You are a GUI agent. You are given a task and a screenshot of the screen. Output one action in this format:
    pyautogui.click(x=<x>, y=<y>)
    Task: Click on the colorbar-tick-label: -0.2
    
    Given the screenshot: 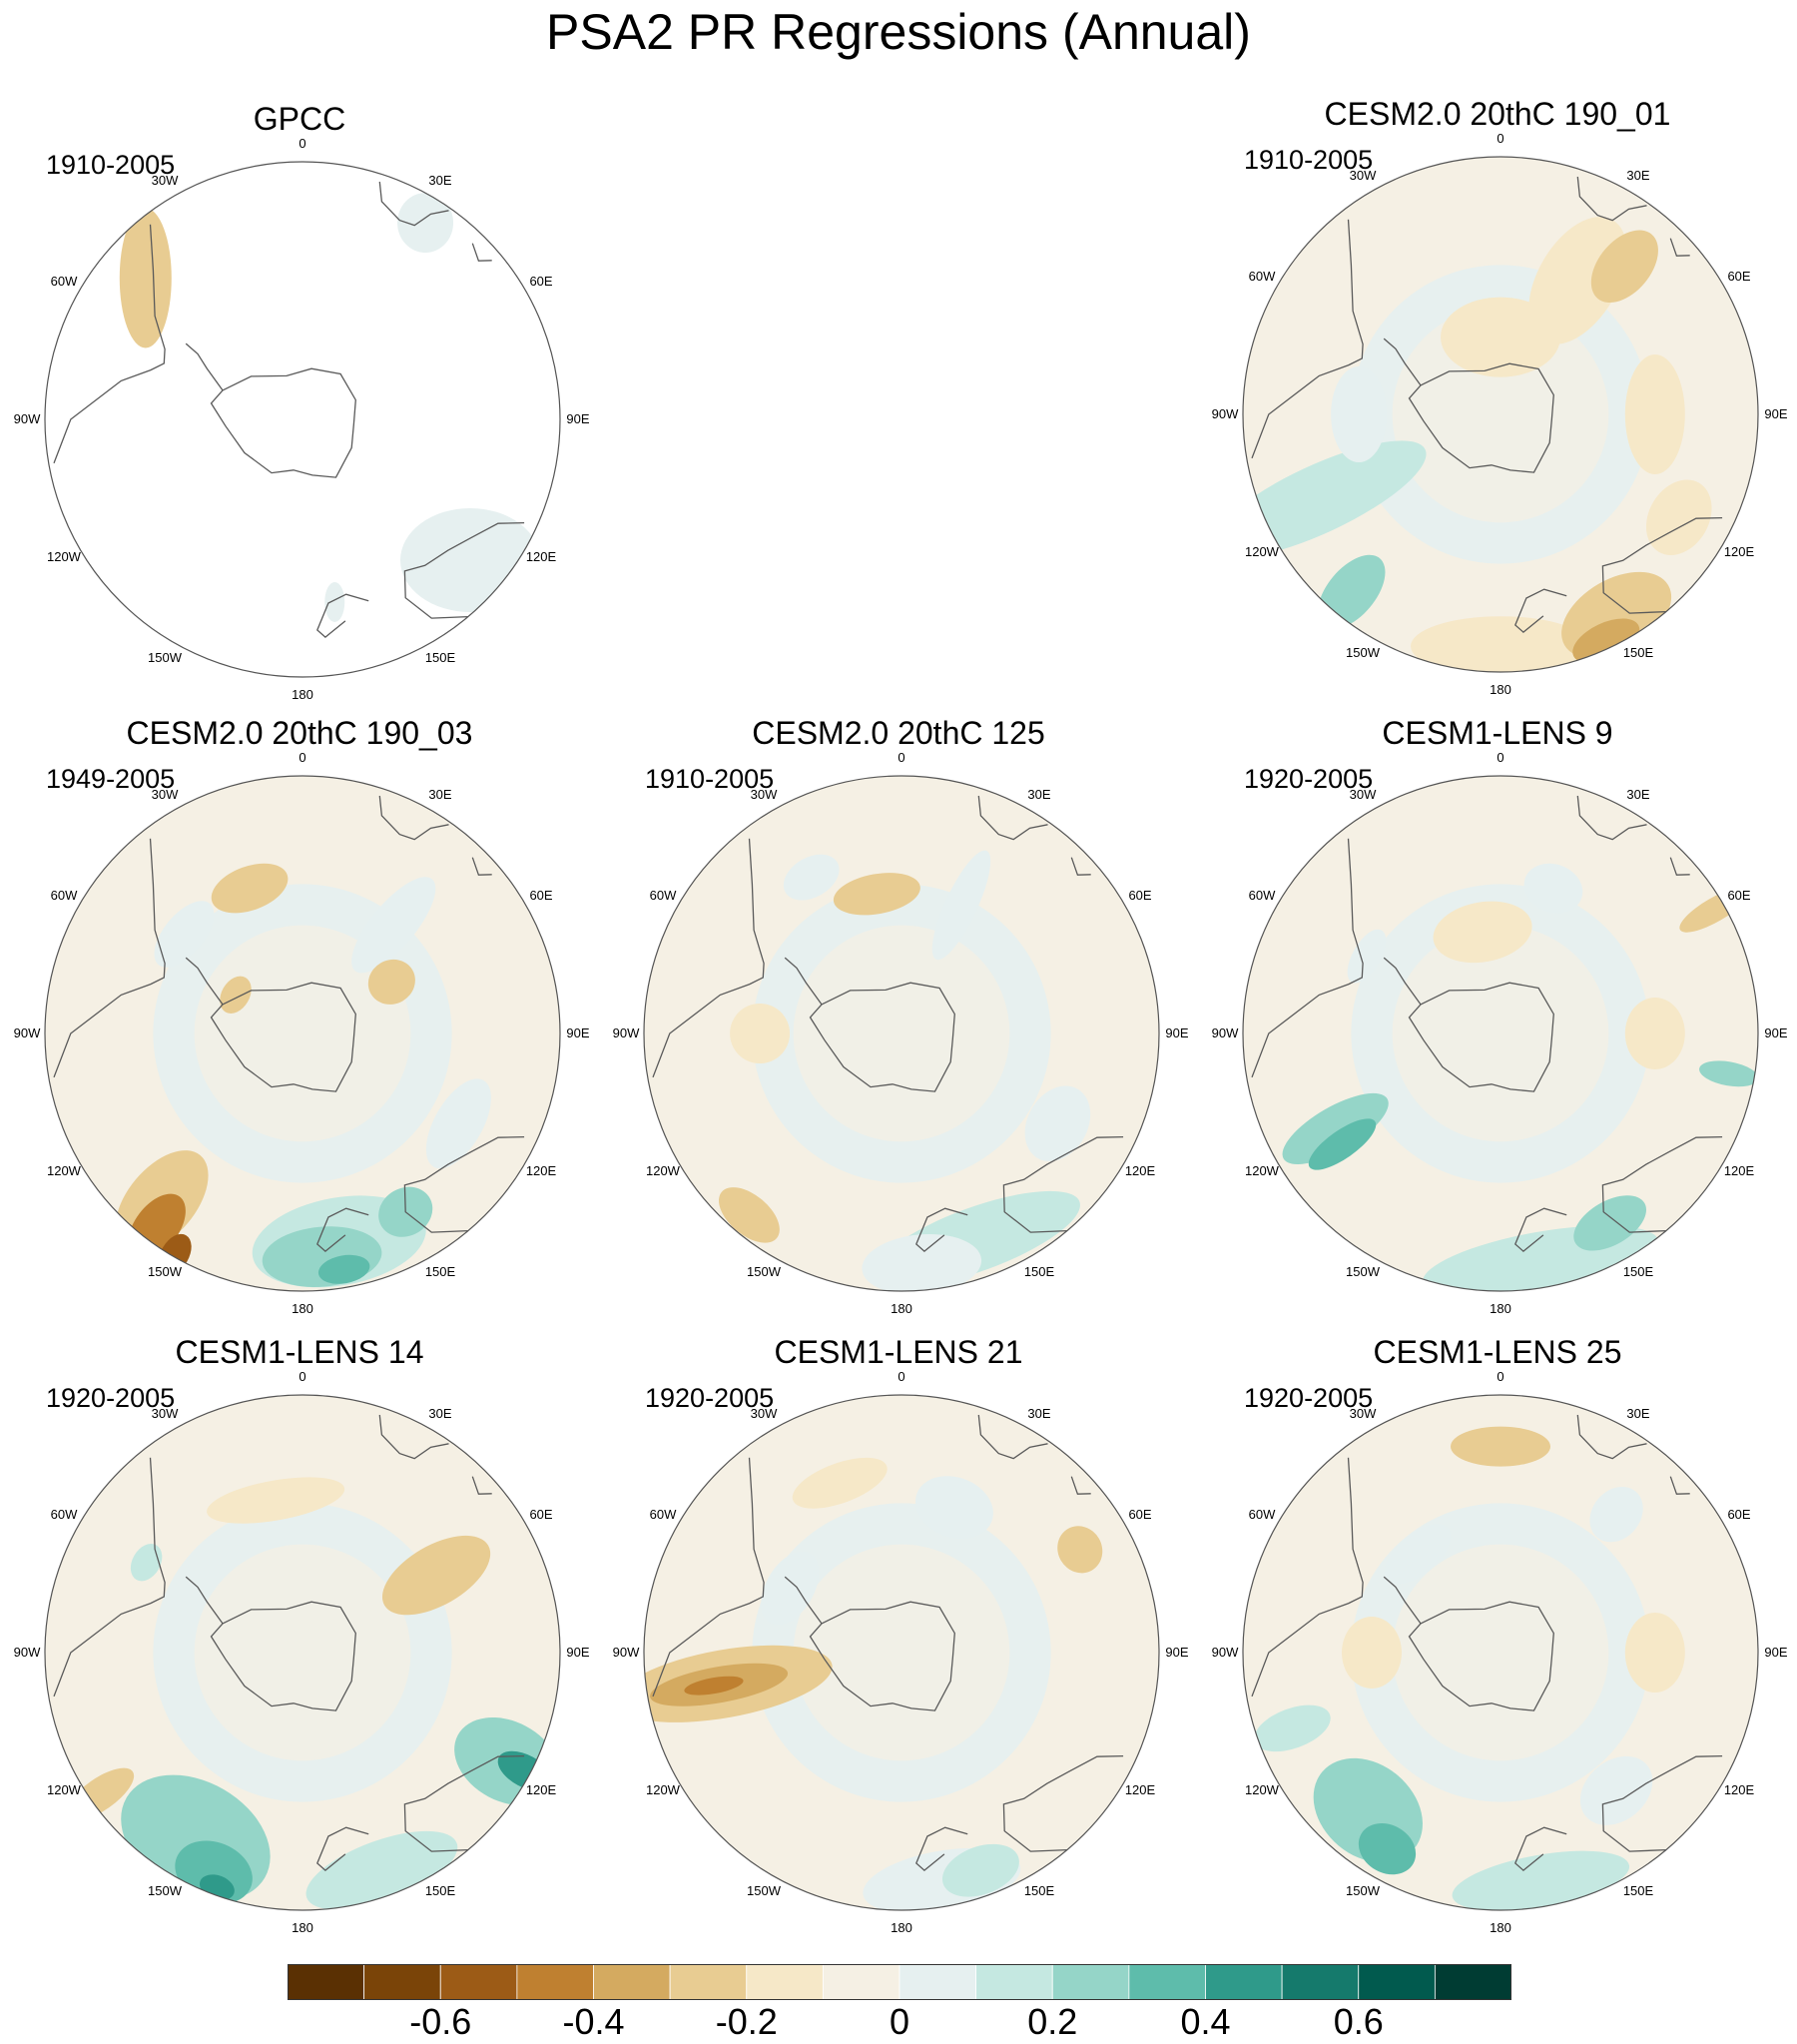 What is the action you would take?
    pyautogui.click(x=746, y=2021)
    